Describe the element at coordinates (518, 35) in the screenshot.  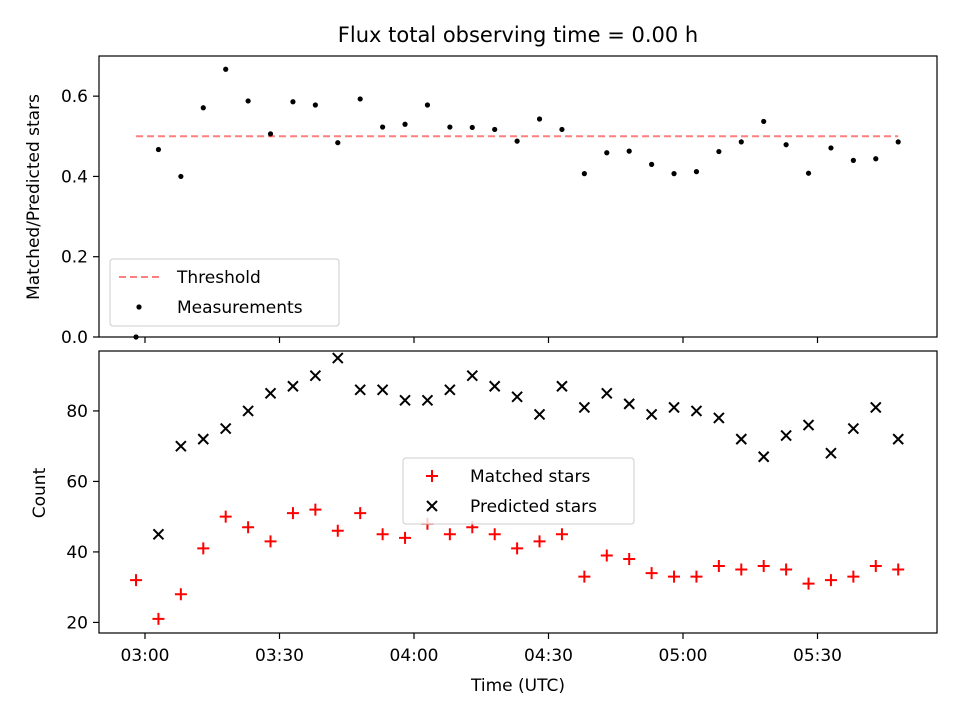
I see `chart-title: Flux total observing time = 0.00 h` at that location.